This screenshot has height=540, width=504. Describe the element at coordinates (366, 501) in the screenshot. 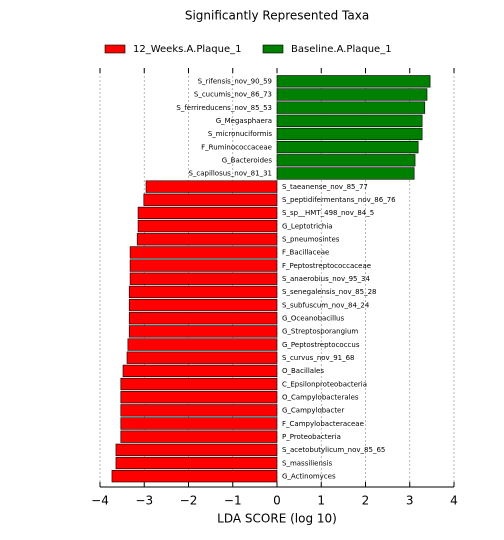

I see `x-tick-label: 2` at that location.